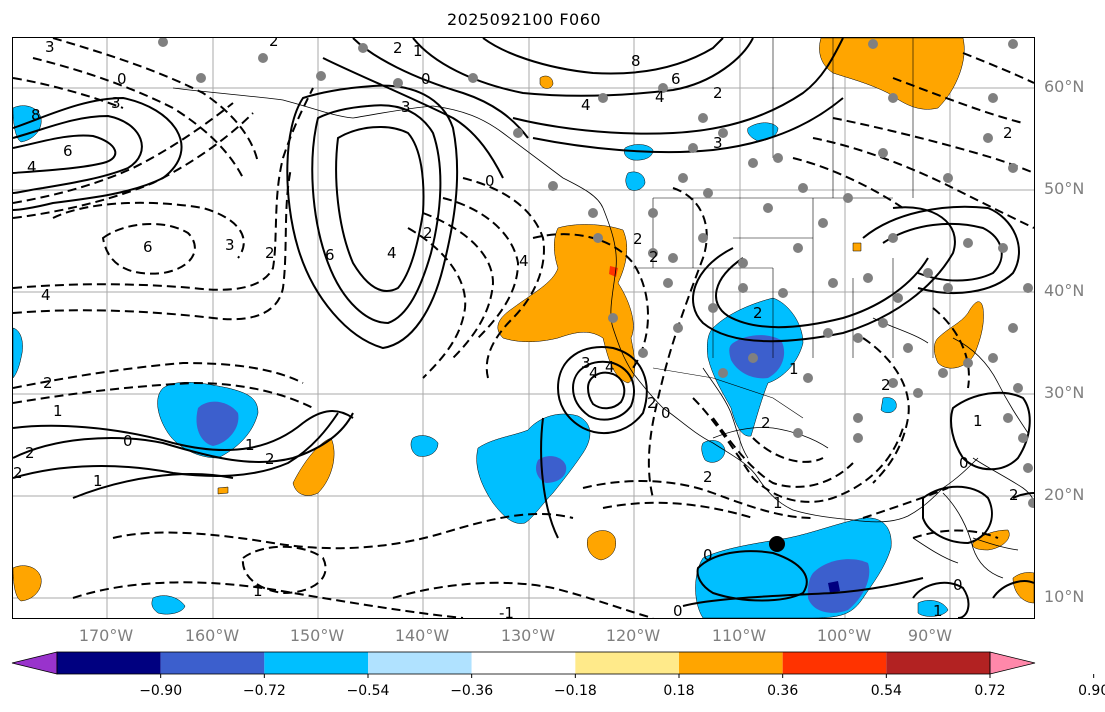 Image resolution: width=1105 pixels, height=712 pixels. What do you see at coordinates (777, 544) in the screenshot?
I see `storm-center-marker` at bounding box center [777, 544].